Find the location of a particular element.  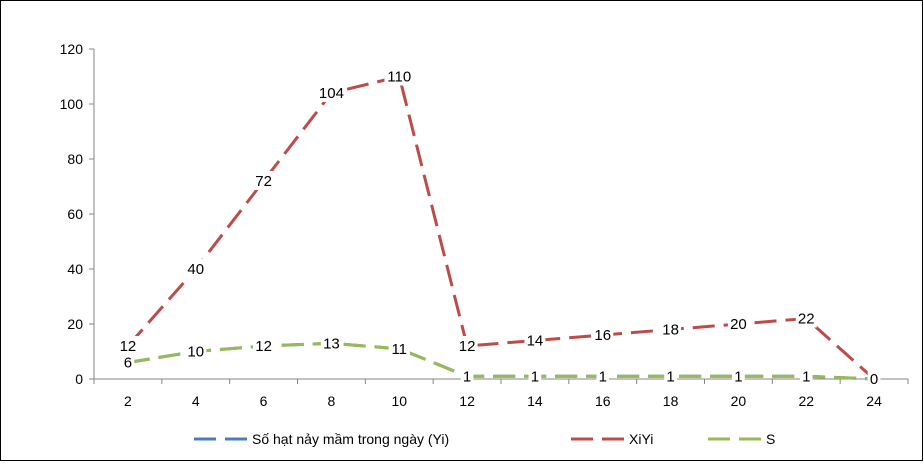

x-tick-label: 6 is located at coordinates (264, 401).